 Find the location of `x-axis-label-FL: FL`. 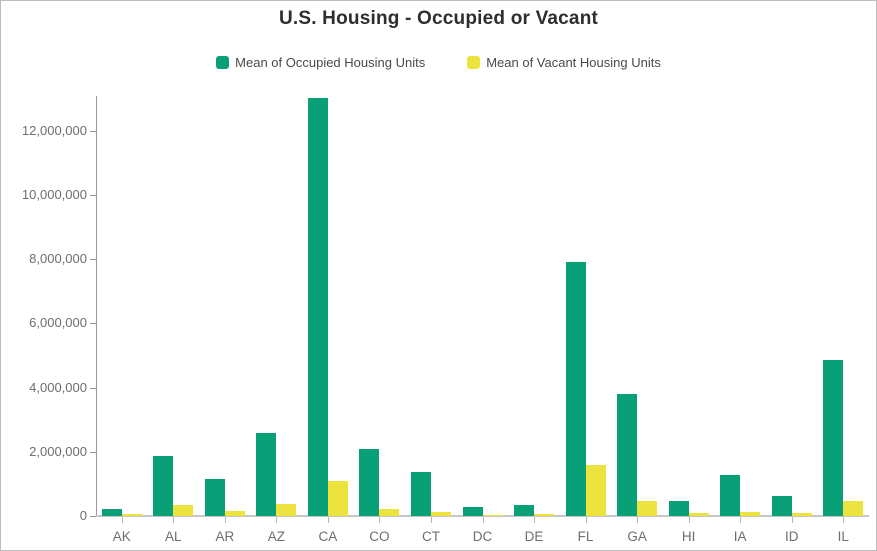

x-axis-label-FL: FL is located at coordinates (585, 536).